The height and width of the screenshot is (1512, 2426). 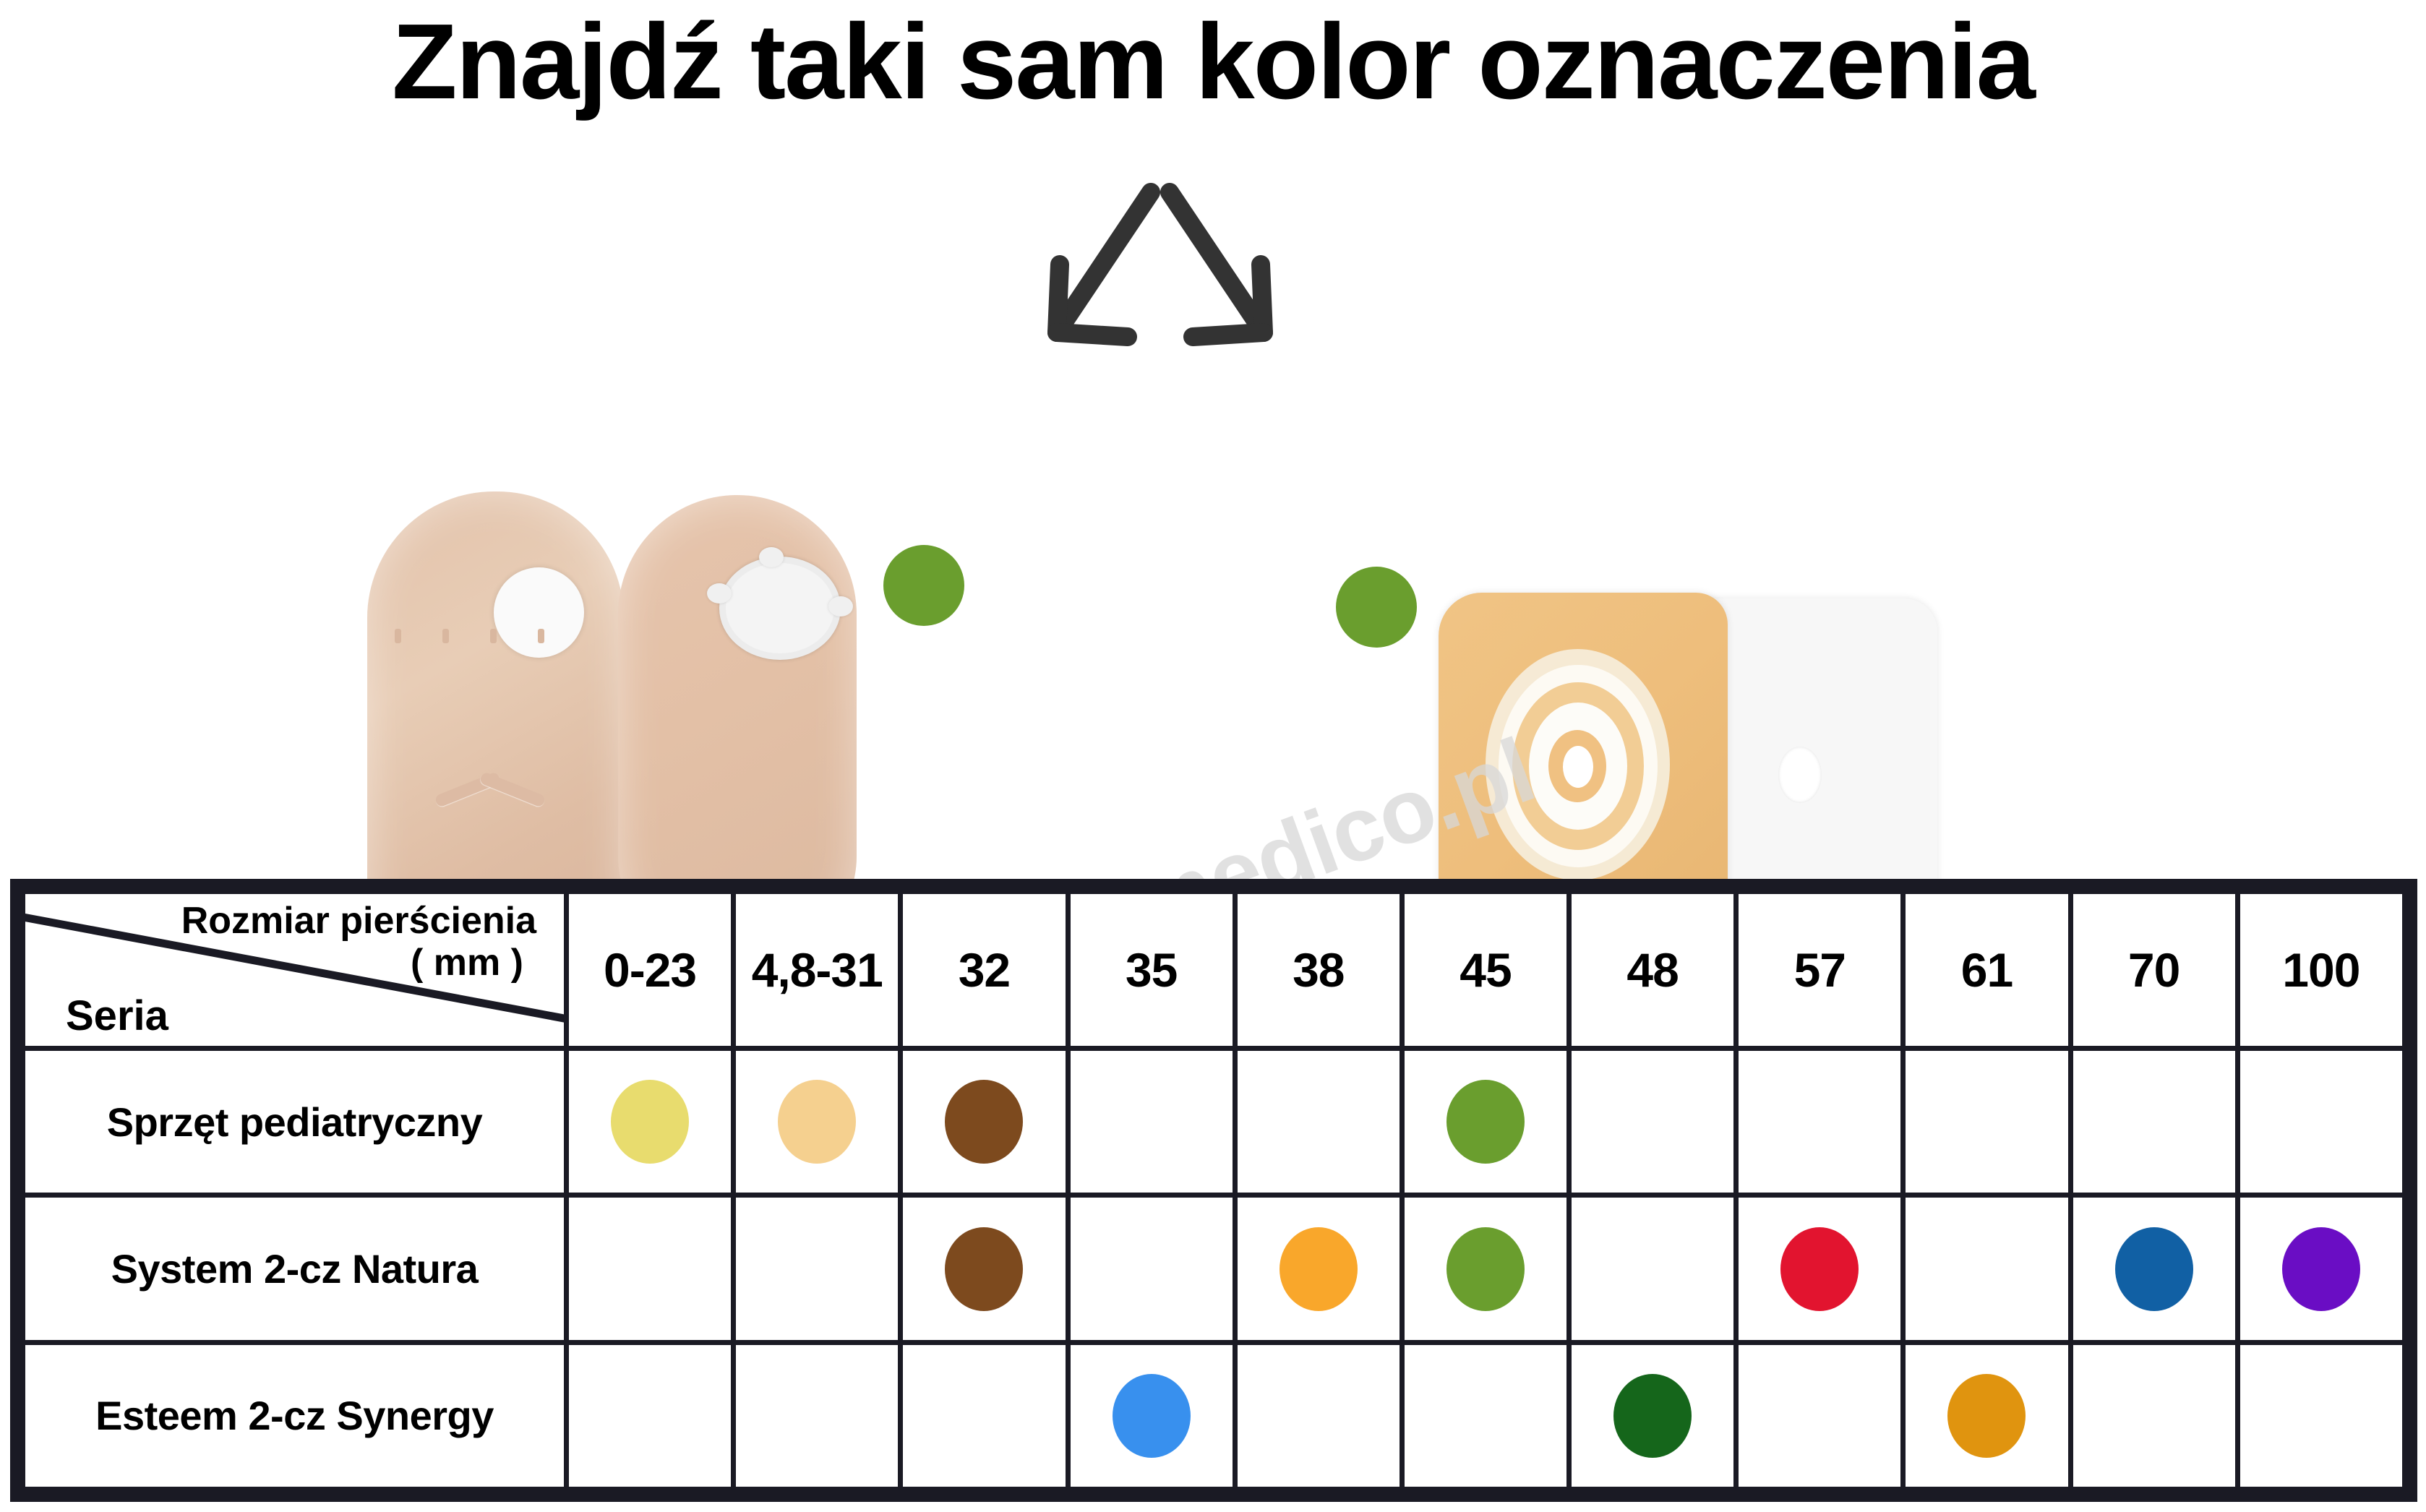 I want to click on cell-r1-c8, so click(x=1987, y=1269).